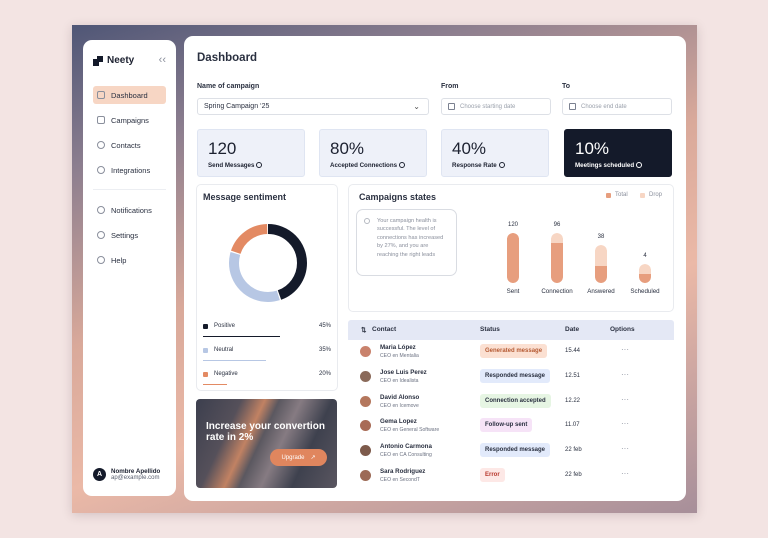 The height and width of the screenshot is (538, 768). I want to click on column-status: Status, so click(490, 329).